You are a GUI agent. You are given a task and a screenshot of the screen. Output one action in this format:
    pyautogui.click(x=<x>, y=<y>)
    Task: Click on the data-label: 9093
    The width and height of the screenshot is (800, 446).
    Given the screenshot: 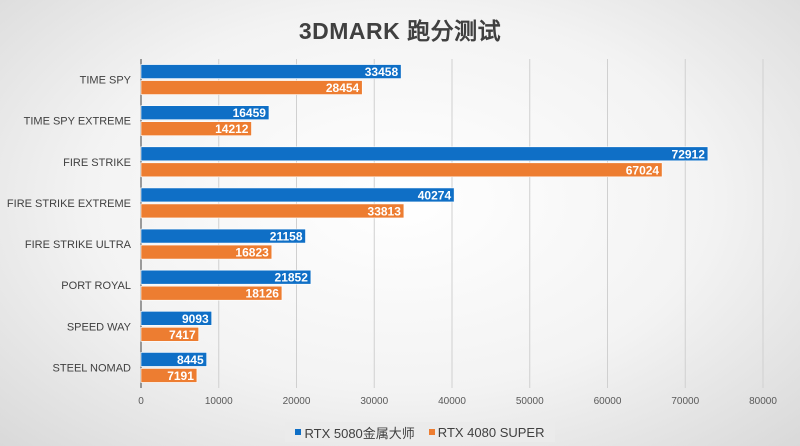 What is the action you would take?
    pyautogui.click(x=195, y=319)
    